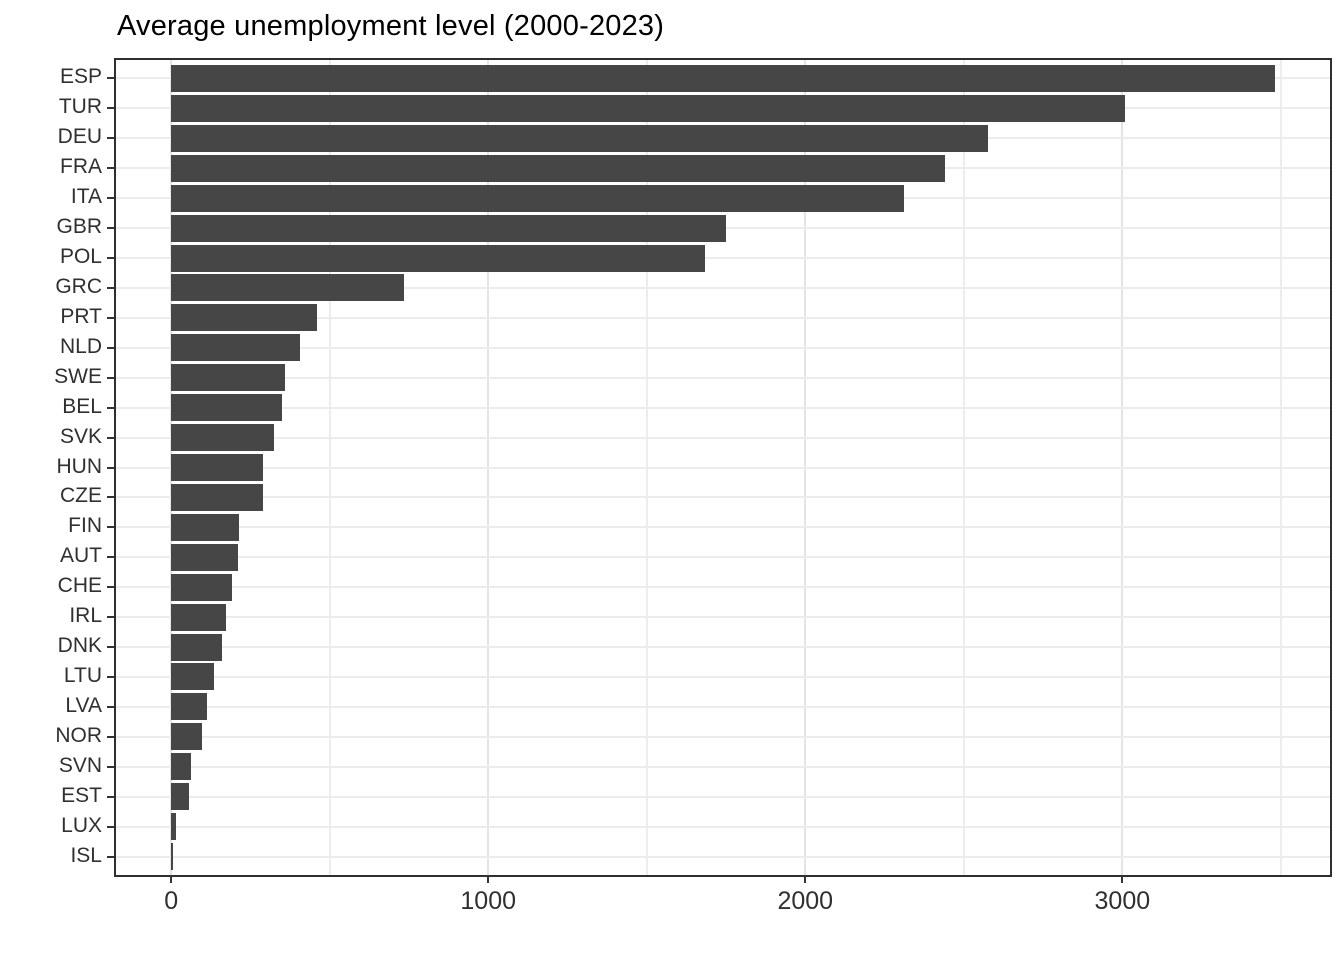 This screenshot has width=1344, height=960. What do you see at coordinates (1122, 901) in the screenshot?
I see `x-axis-label: 3000` at bounding box center [1122, 901].